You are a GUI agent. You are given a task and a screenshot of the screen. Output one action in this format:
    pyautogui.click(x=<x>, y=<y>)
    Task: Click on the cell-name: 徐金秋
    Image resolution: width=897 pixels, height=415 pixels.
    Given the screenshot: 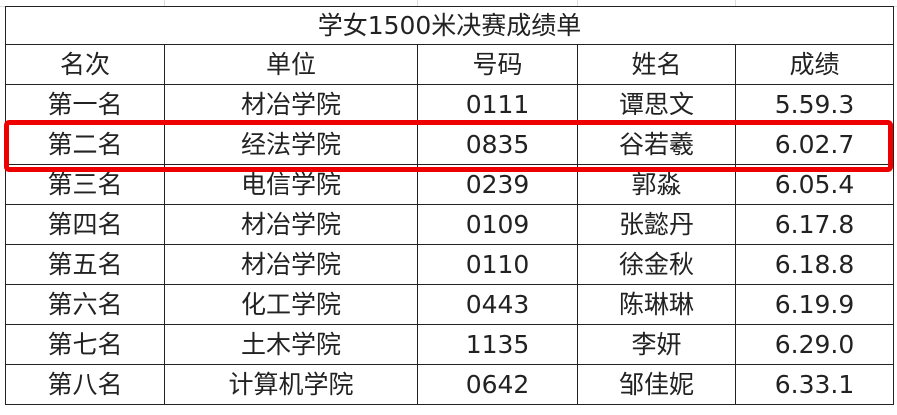 What is the action you would take?
    pyautogui.click(x=656, y=264)
    